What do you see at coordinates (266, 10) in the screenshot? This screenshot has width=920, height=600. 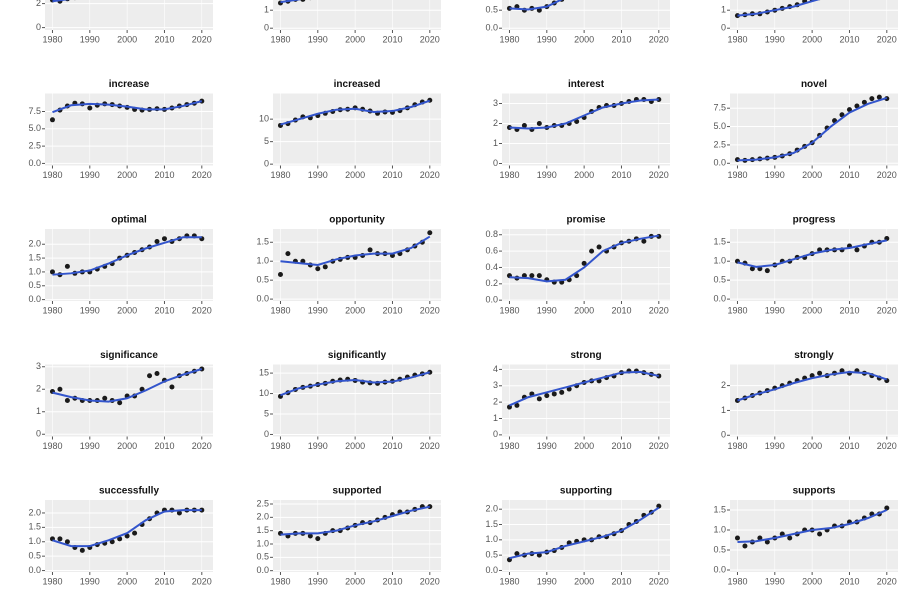 I see `y-tick-label: 1` at bounding box center [266, 10].